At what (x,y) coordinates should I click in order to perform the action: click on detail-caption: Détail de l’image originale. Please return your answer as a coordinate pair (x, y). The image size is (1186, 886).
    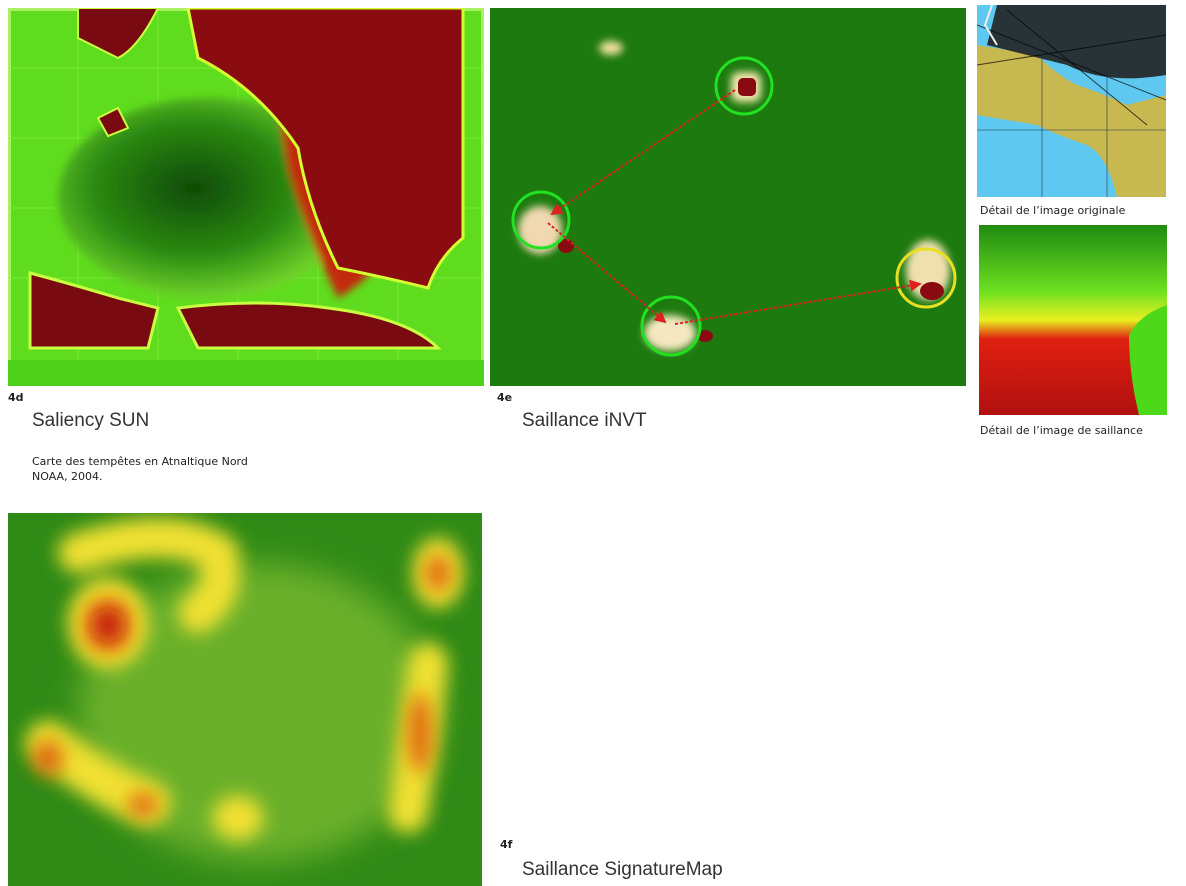
    Looking at the image, I should click on (1053, 210).